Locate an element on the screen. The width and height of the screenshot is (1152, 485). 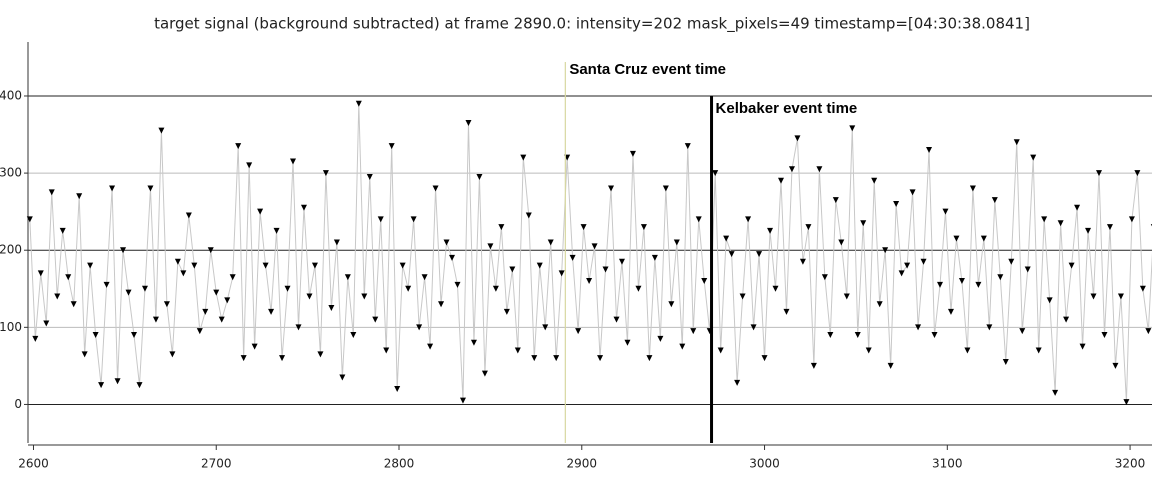
x-tick-label: 3100 is located at coordinates (947, 464).